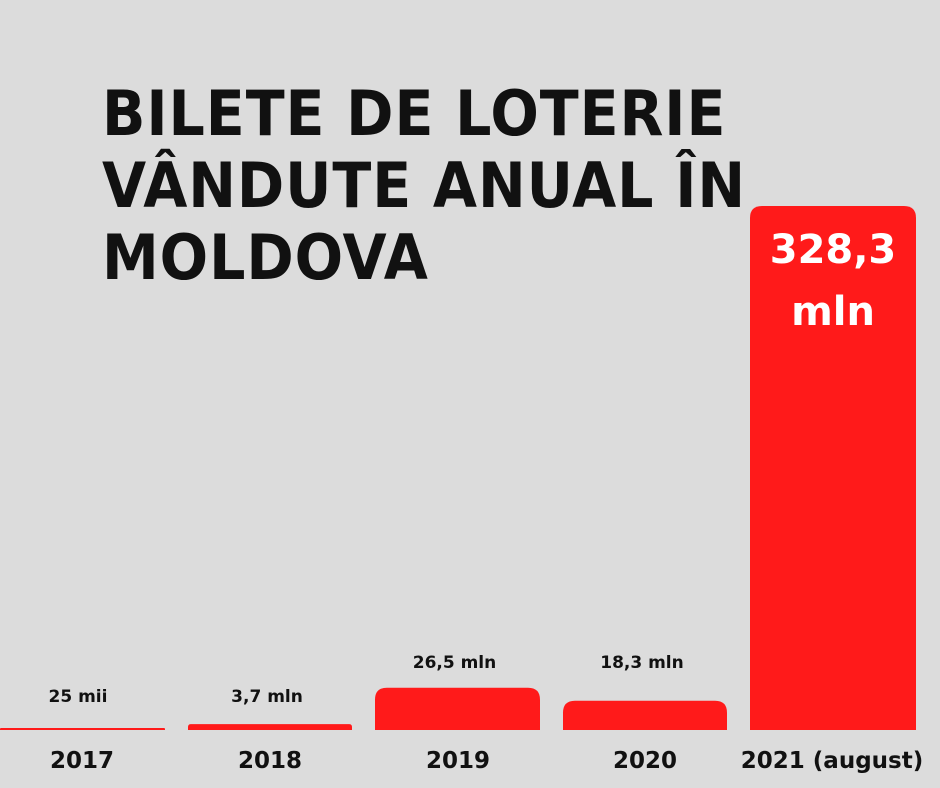 This screenshot has height=788, width=940. I want to click on x-tick-label-2019: 2019, so click(458, 761).